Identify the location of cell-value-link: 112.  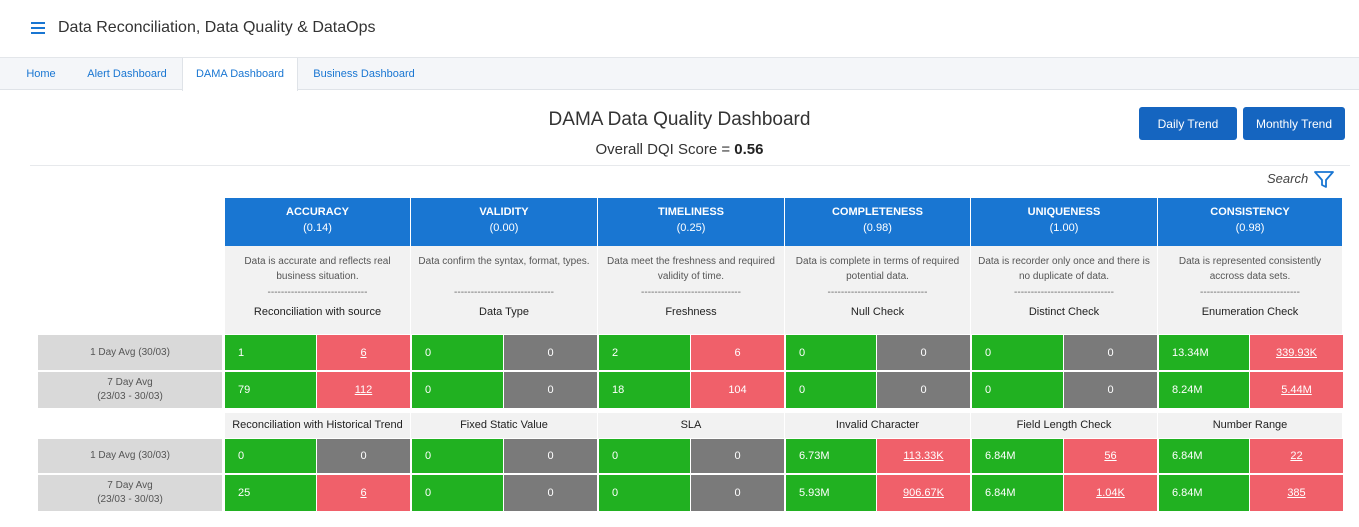
(363, 390).